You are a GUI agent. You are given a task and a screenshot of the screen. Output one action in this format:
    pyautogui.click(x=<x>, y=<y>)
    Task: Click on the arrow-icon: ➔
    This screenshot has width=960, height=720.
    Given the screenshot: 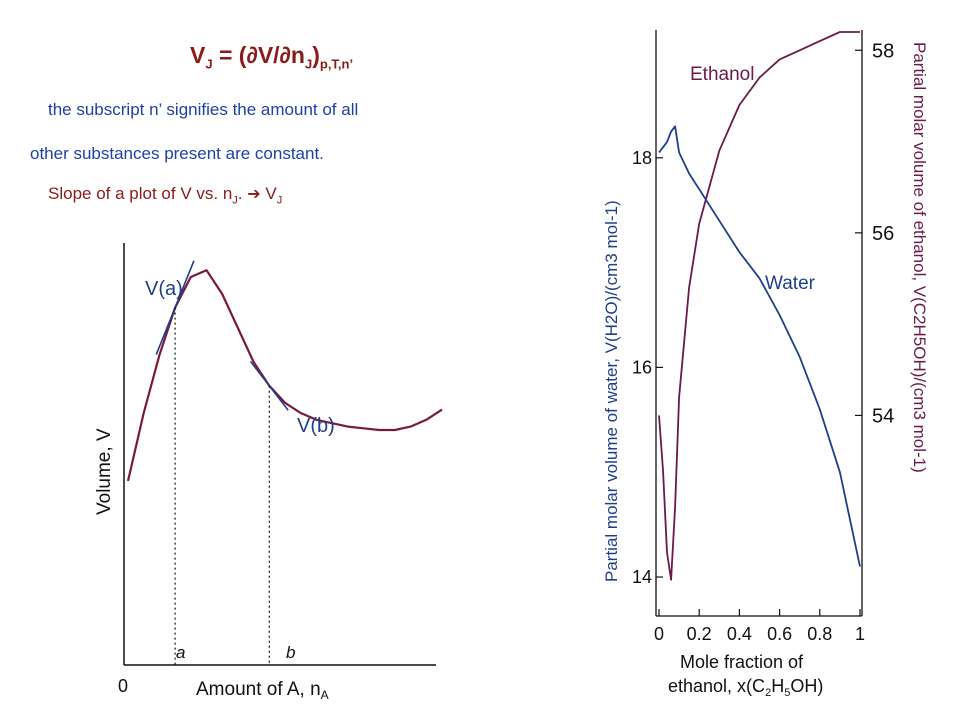 What is the action you would take?
    pyautogui.click(x=254, y=194)
    